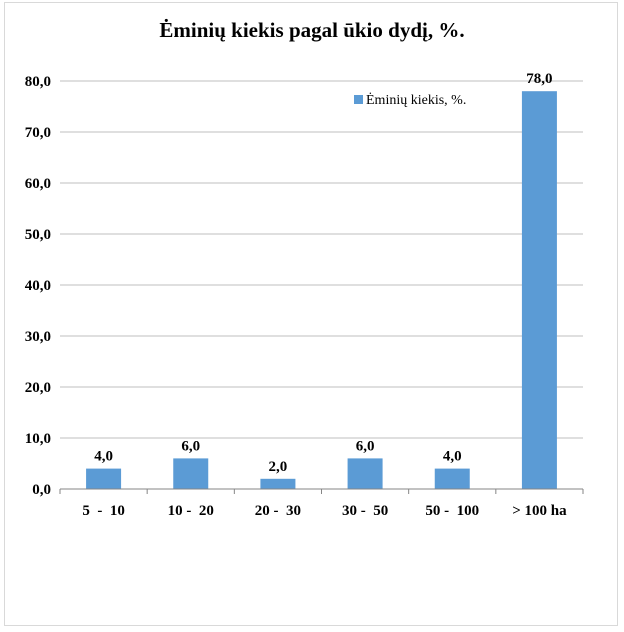 The width and height of the screenshot is (624, 632). Describe the element at coordinates (41, 490) in the screenshot. I see `y-tick-label: 0,0` at that location.